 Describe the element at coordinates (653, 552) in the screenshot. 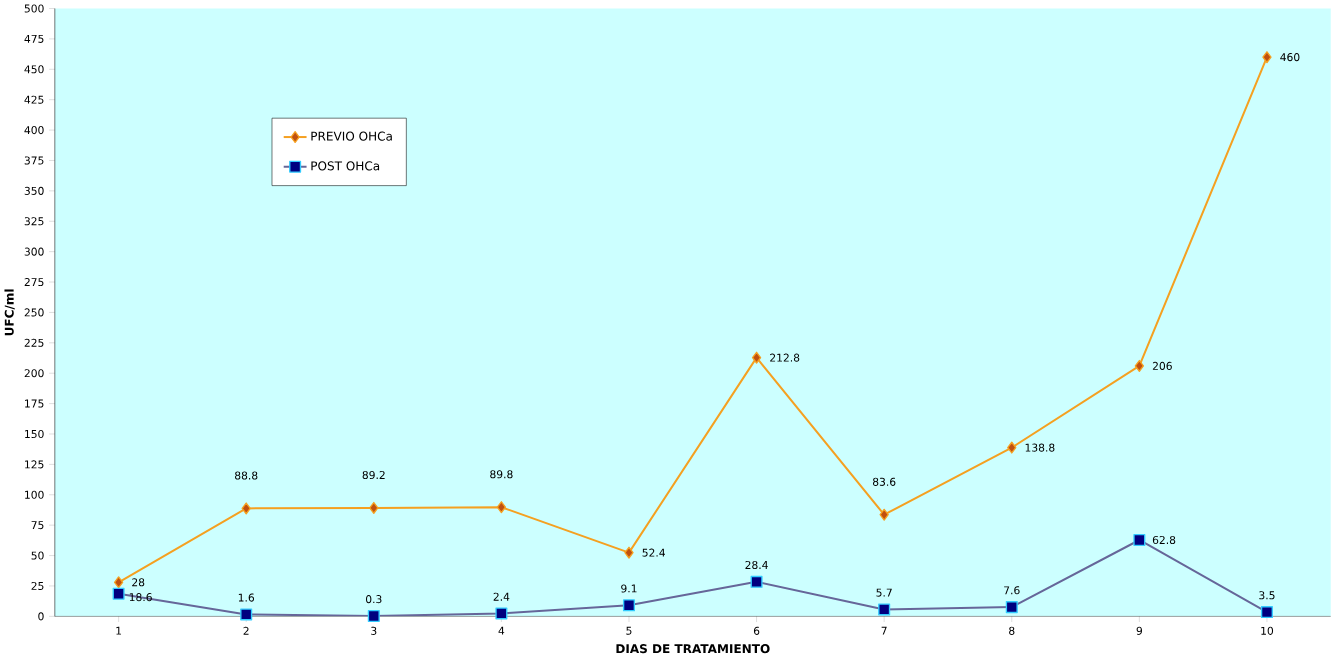

I see `data-label: 52.4` at that location.